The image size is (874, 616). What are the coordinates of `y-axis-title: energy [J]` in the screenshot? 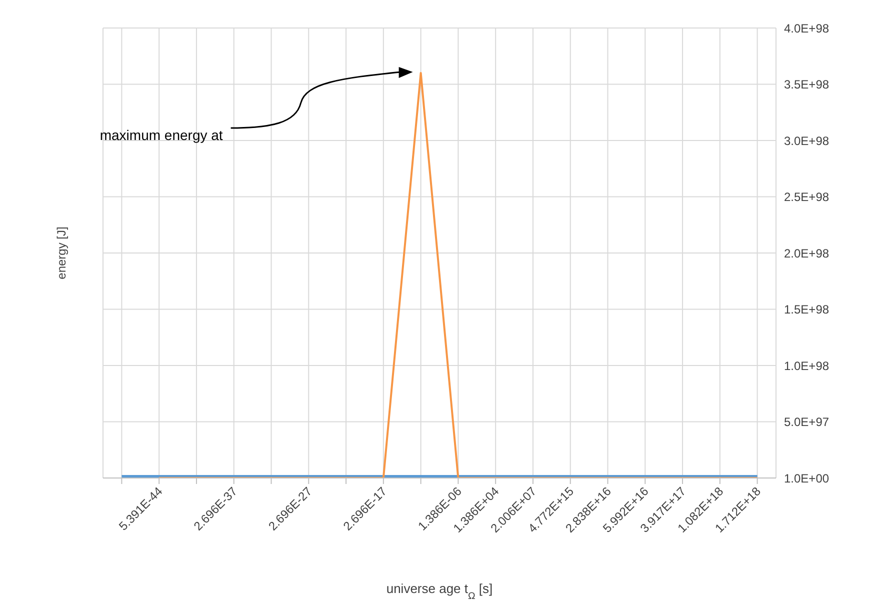 It's located at (61, 253).